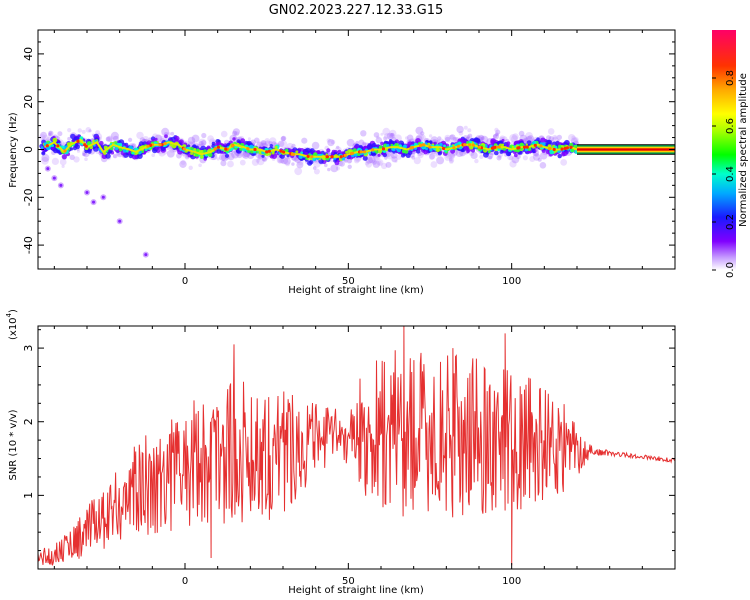 This screenshot has width=750, height=600. Describe the element at coordinates (724, 150) in the screenshot. I see `colorbar-gradient` at that location.